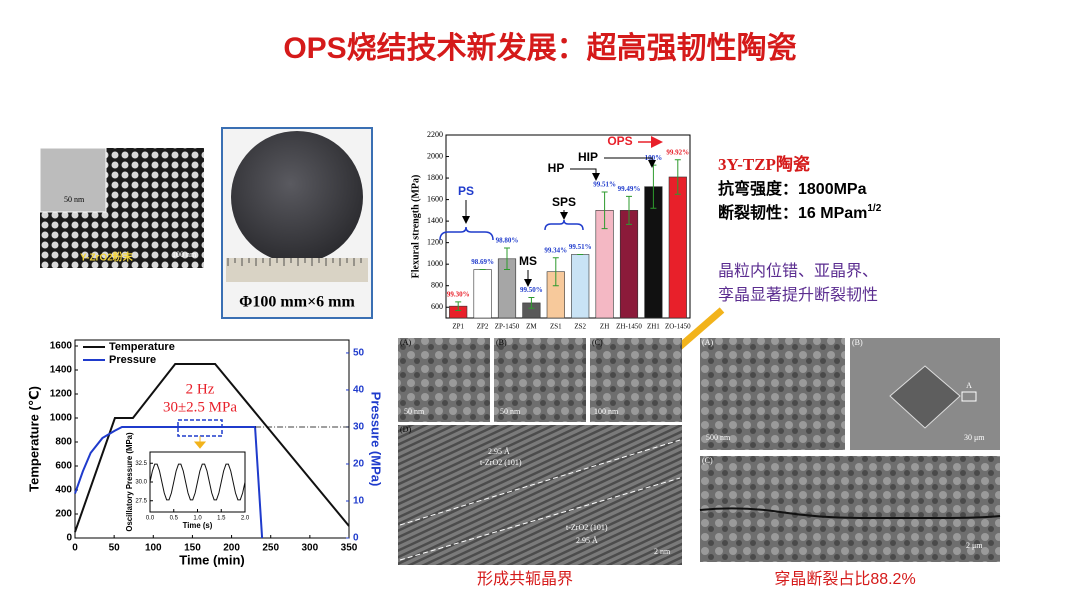  I want to click on line, so click(197, 482).